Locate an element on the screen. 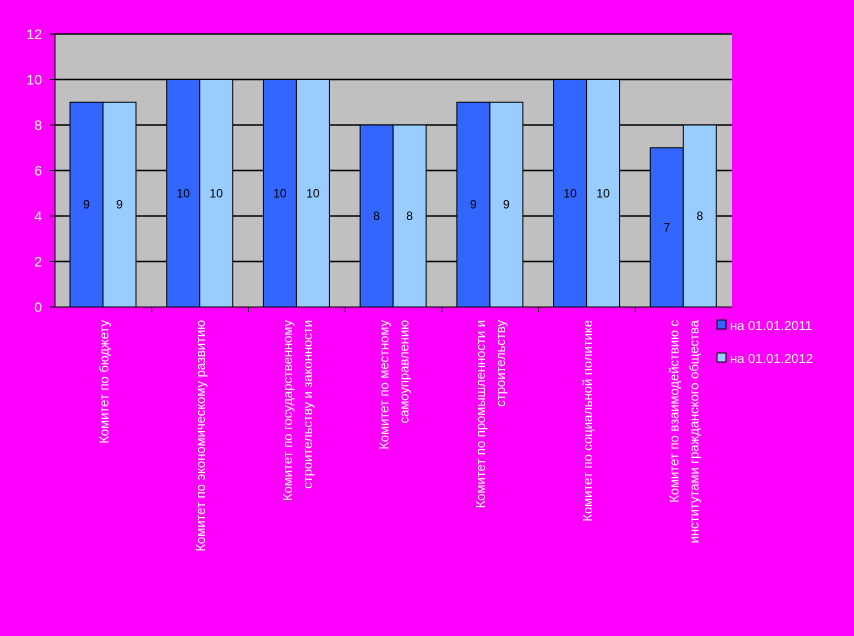 This screenshot has height=636, width=854. category-label: Комитет по государственному is located at coordinates (287, 410).